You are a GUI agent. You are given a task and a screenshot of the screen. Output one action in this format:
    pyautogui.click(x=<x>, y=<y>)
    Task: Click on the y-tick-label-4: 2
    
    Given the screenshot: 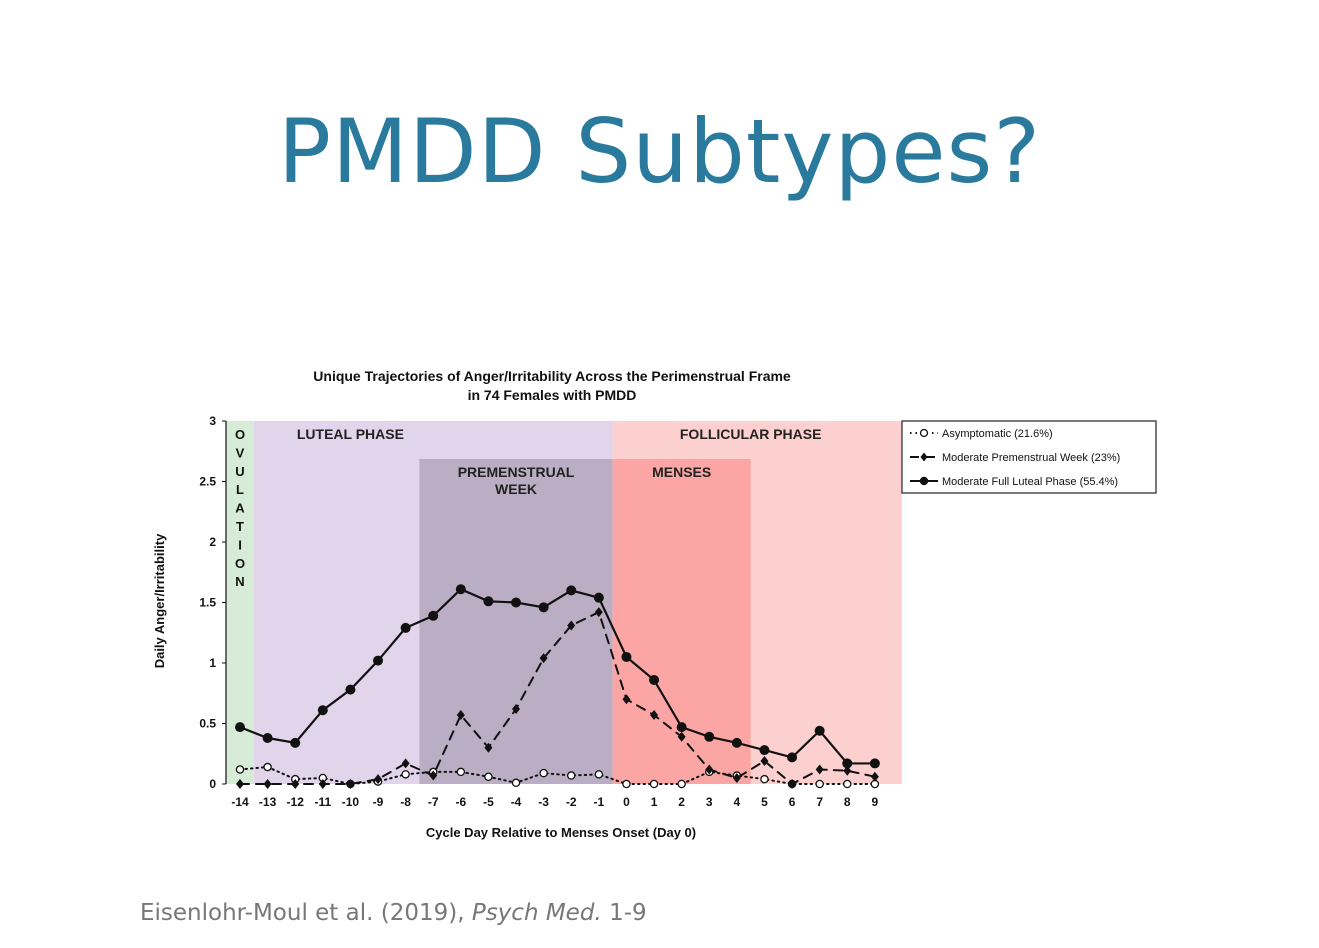 What is the action you would take?
    pyautogui.click(x=212, y=542)
    